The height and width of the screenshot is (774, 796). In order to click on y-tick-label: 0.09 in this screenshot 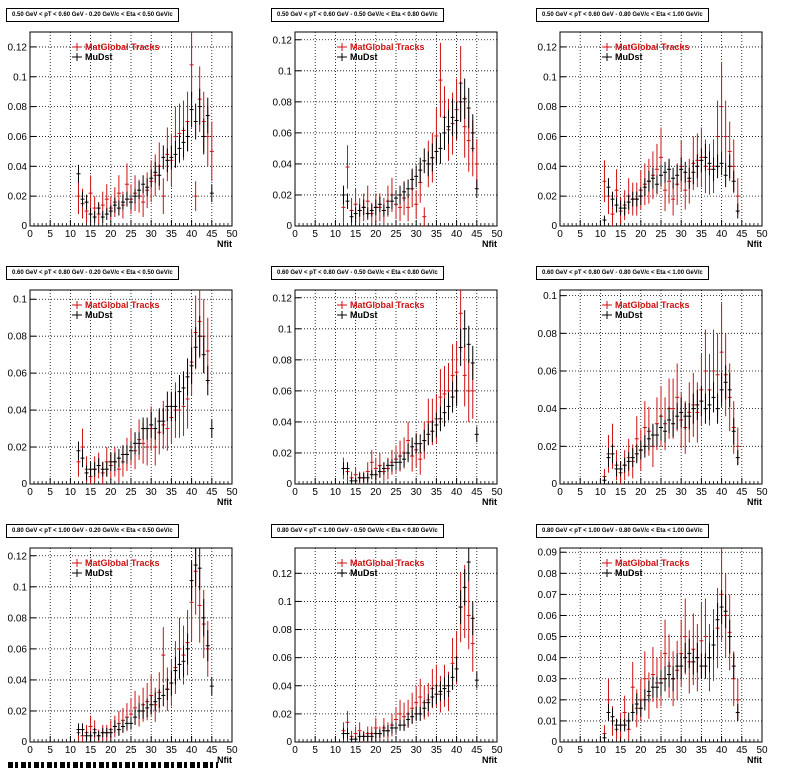, I will do `click(548, 553)`.